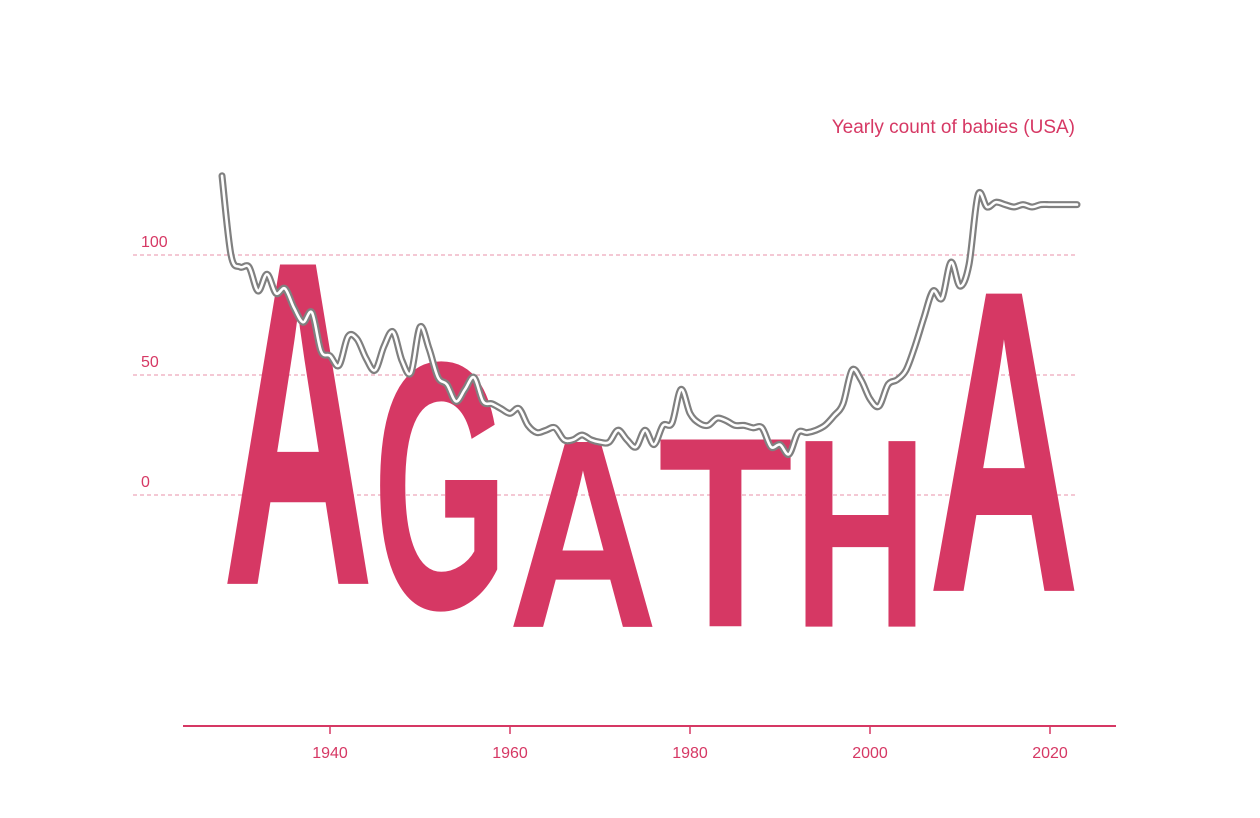 The image size is (1260, 818). What do you see at coordinates (953, 127) in the screenshot?
I see `chart-subtitle: Yearly count of babies (USA)` at bounding box center [953, 127].